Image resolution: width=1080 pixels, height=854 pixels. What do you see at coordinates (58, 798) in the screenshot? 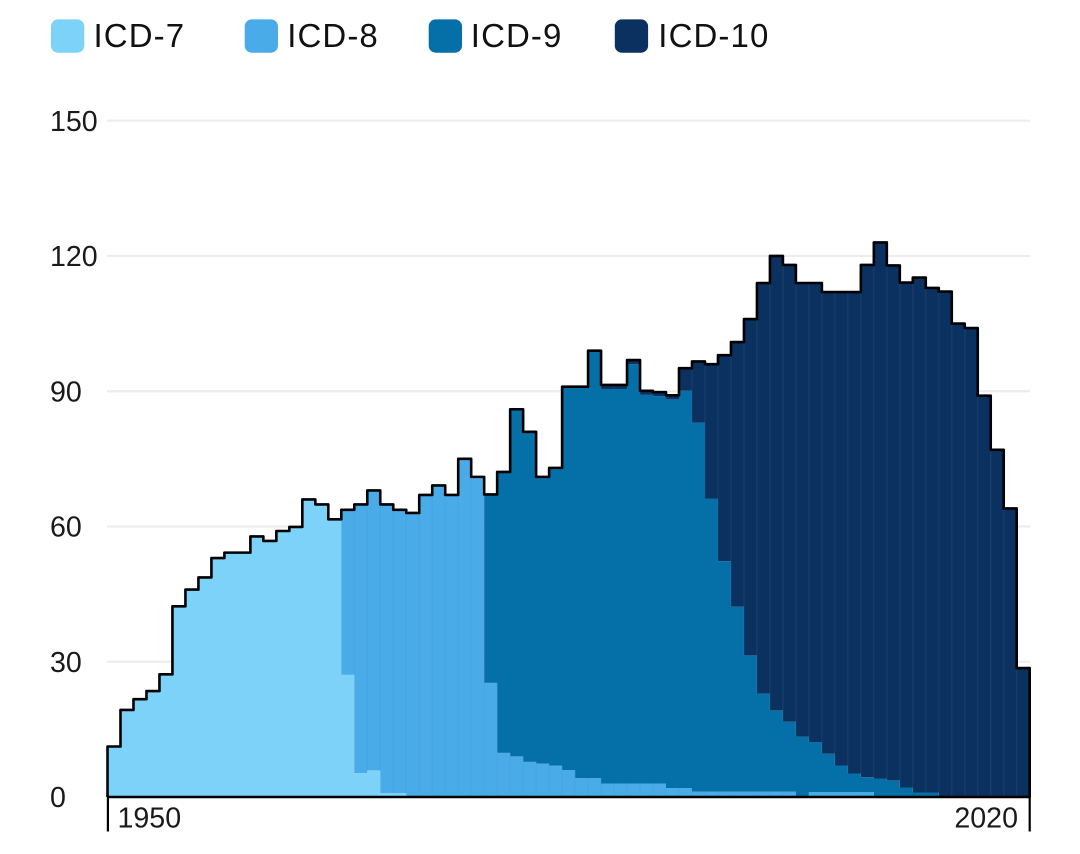
I see `svg-text: 0` at bounding box center [58, 798].